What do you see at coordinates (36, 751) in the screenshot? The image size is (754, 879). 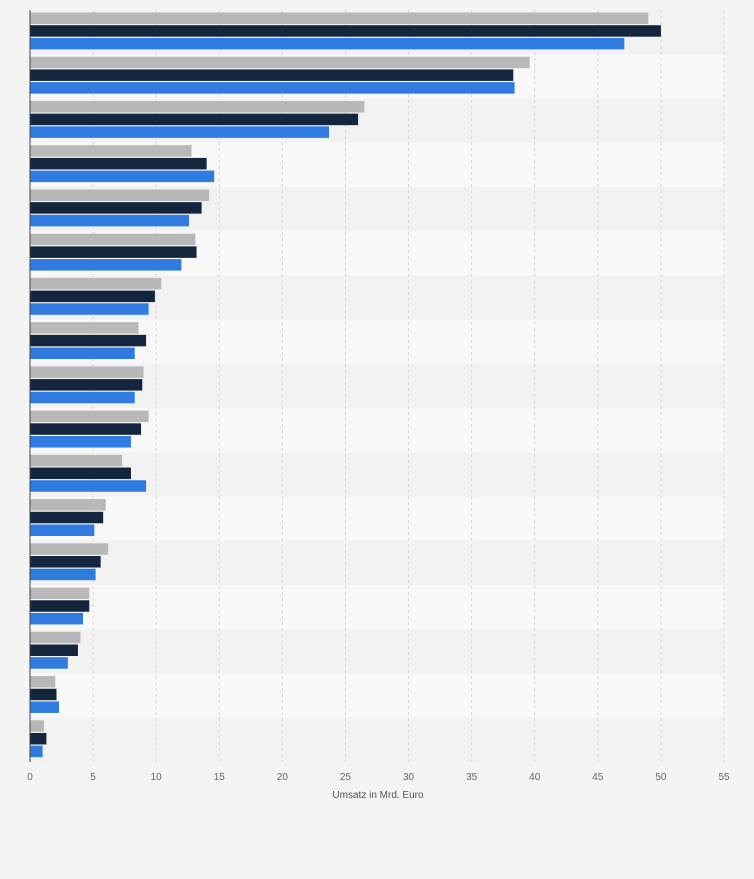 I see `bar-cat17-series3` at bounding box center [36, 751].